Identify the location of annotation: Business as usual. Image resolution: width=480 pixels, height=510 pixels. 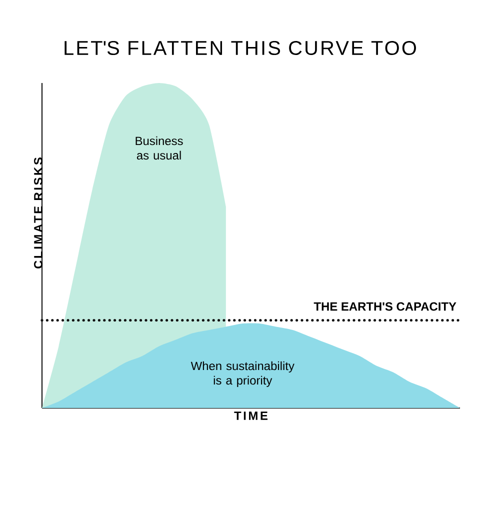
(159, 148).